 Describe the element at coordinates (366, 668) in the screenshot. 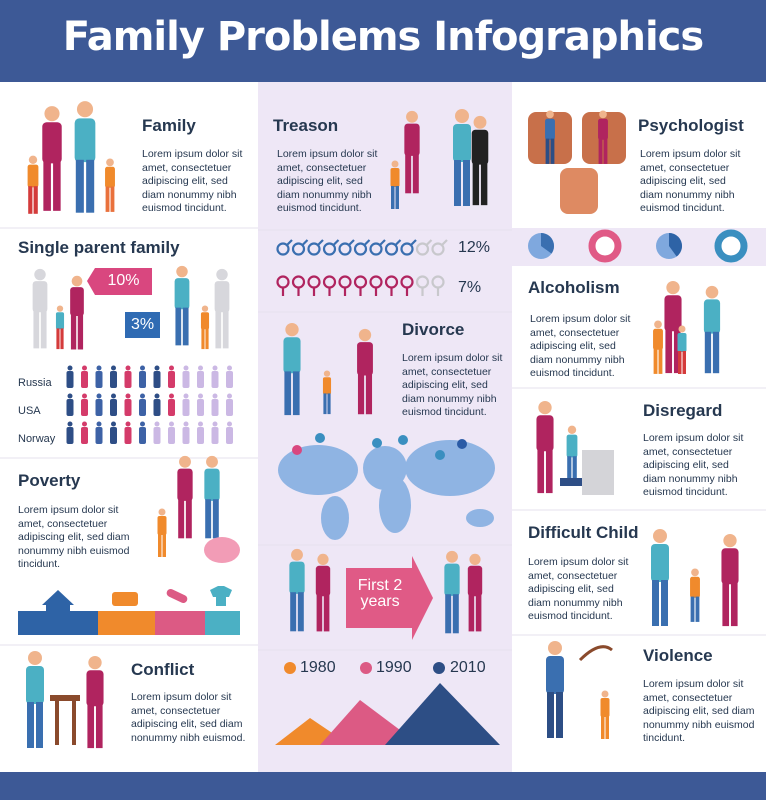

I see `legend-dot` at that location.